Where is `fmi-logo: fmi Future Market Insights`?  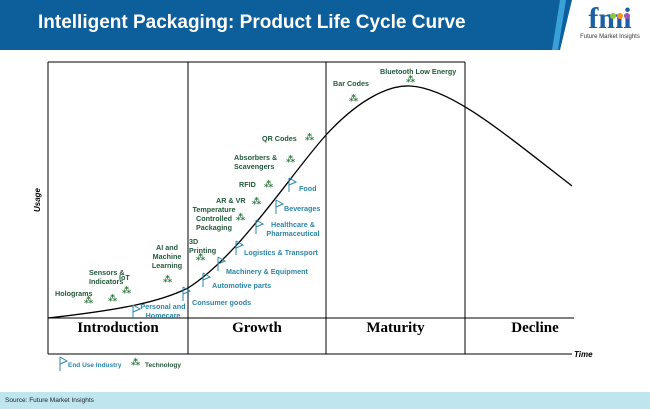
fmi-logo: fmi Future Market Insights is located at coordinates (610, 21).